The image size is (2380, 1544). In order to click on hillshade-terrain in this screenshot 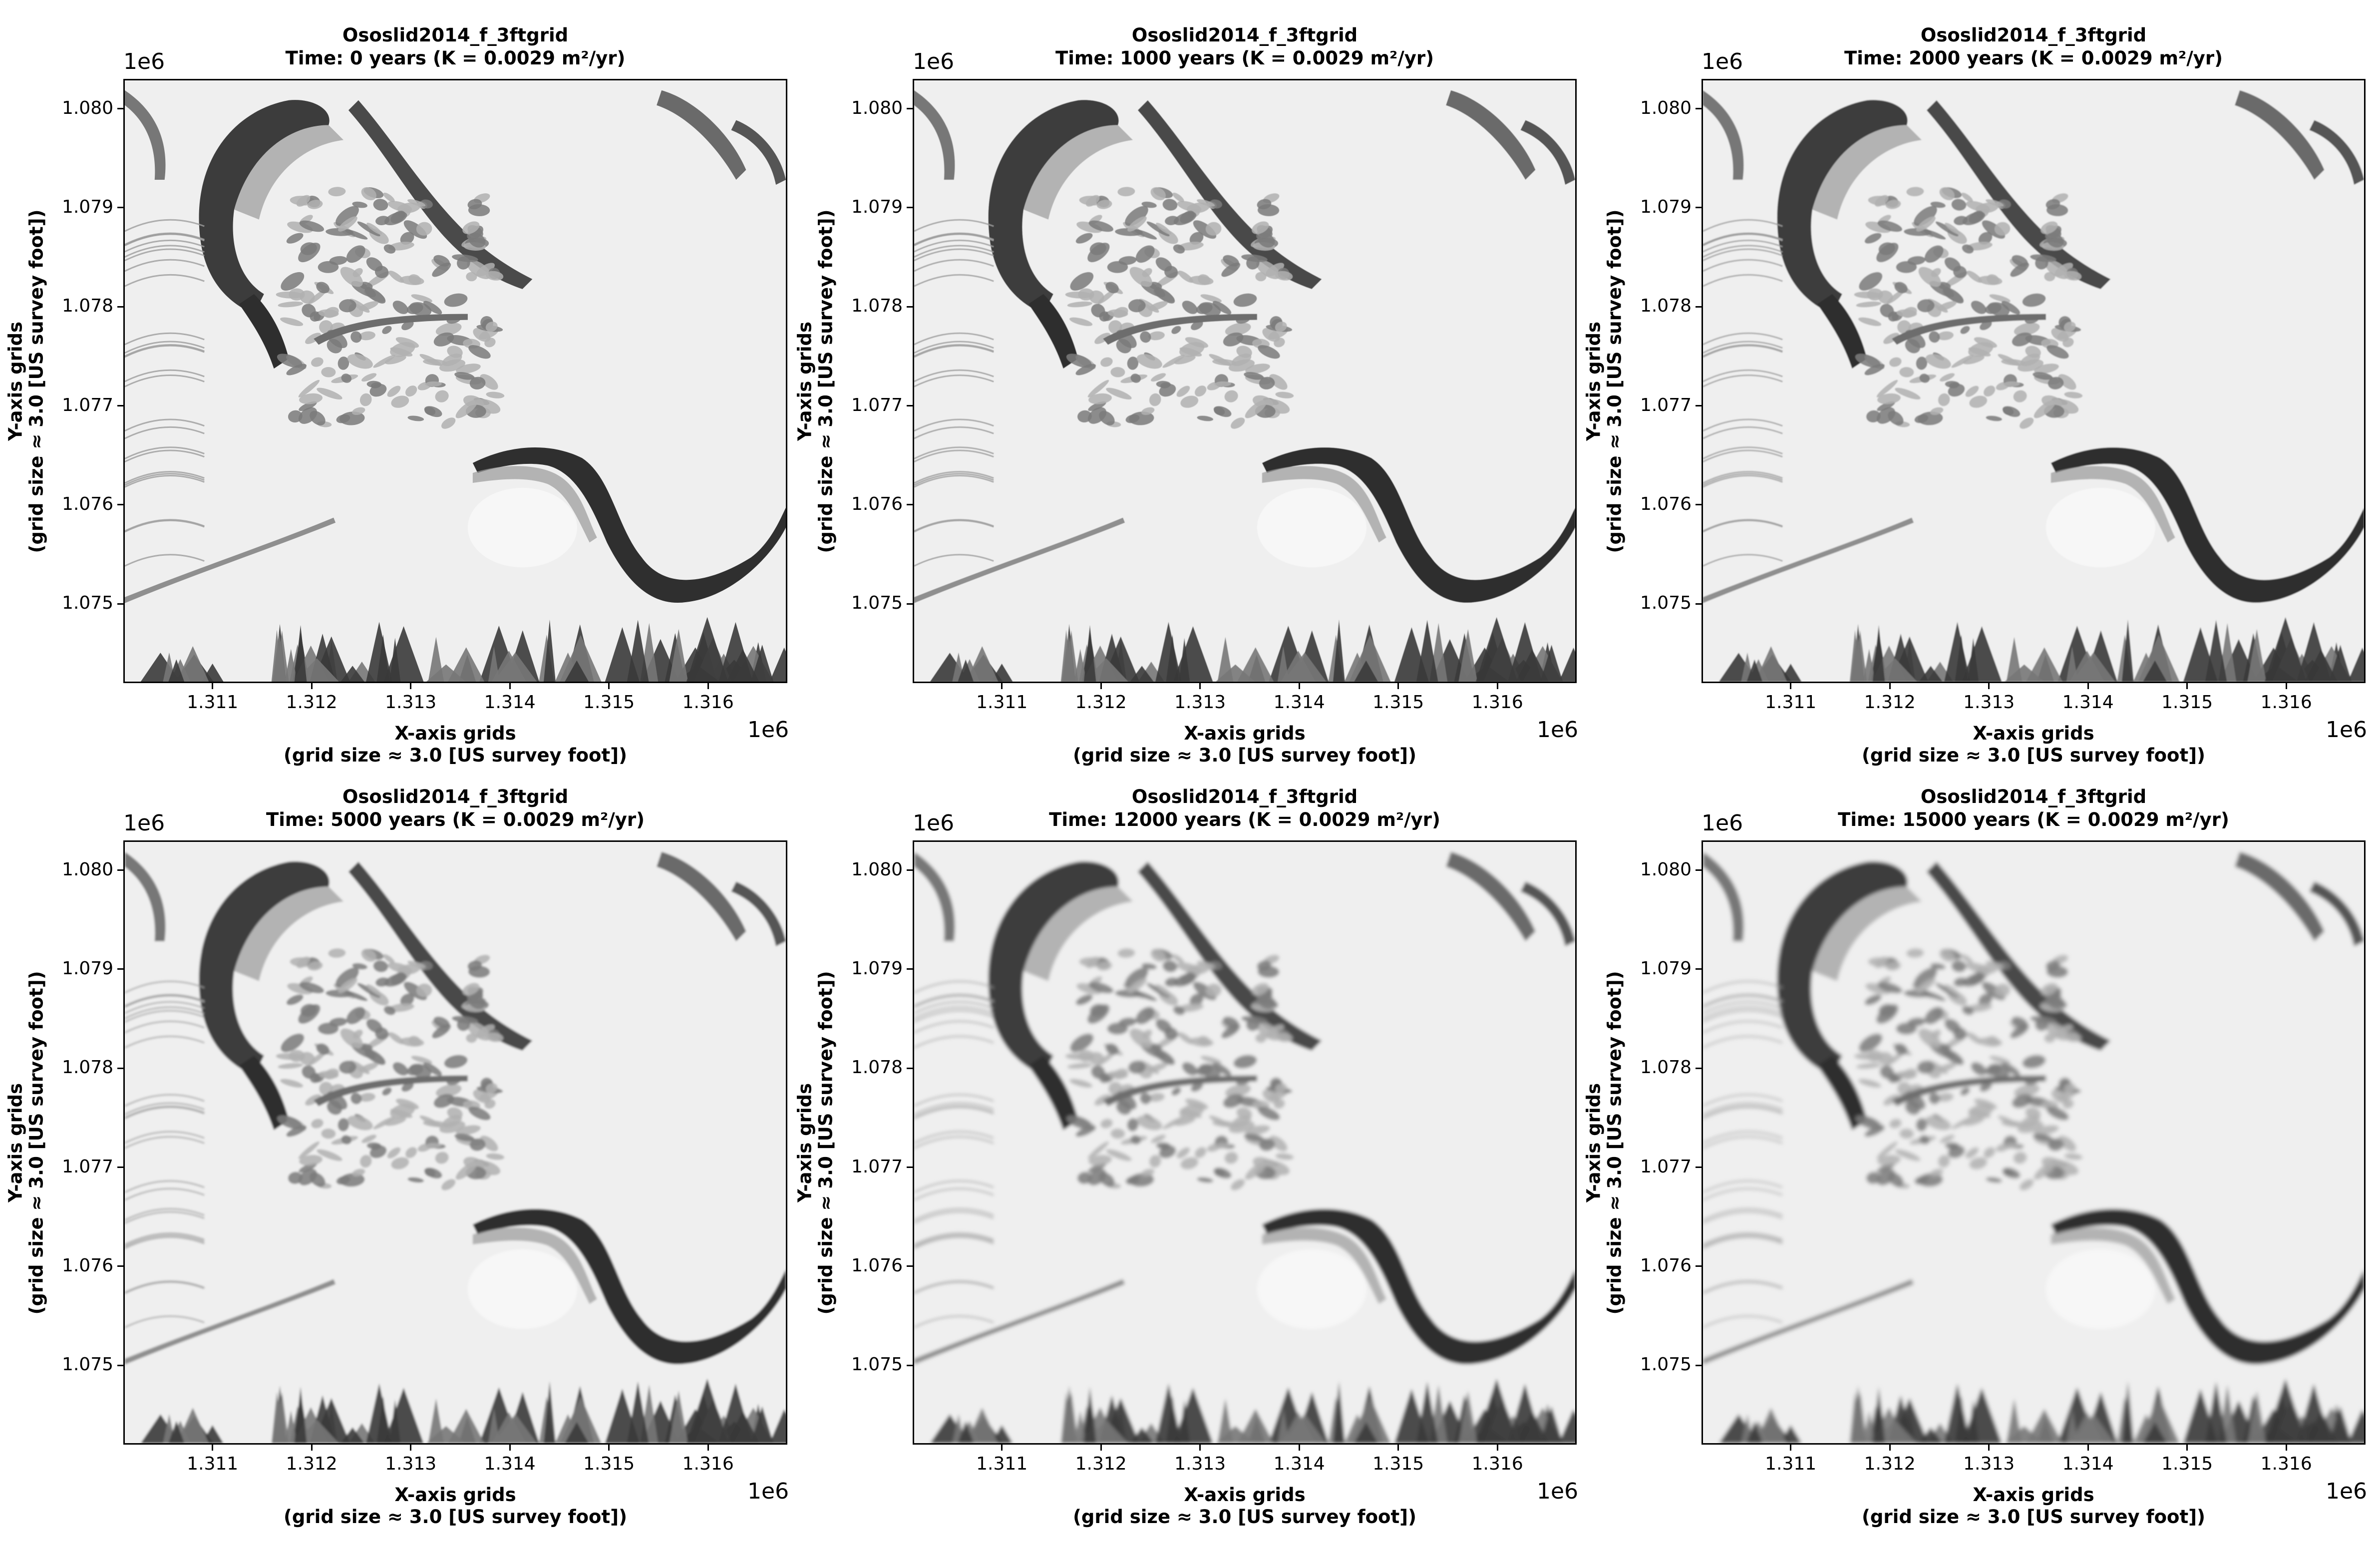, I will do `click(2033, 1142)`.